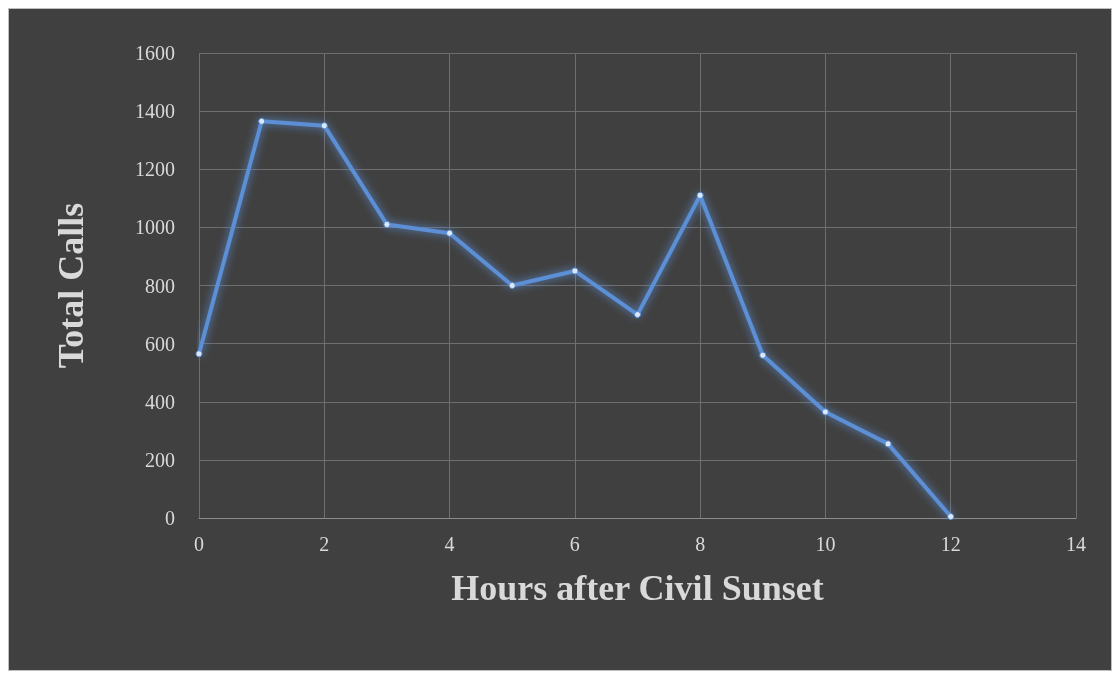  I want to click on y-tick-label: 800, so click(160, 285).